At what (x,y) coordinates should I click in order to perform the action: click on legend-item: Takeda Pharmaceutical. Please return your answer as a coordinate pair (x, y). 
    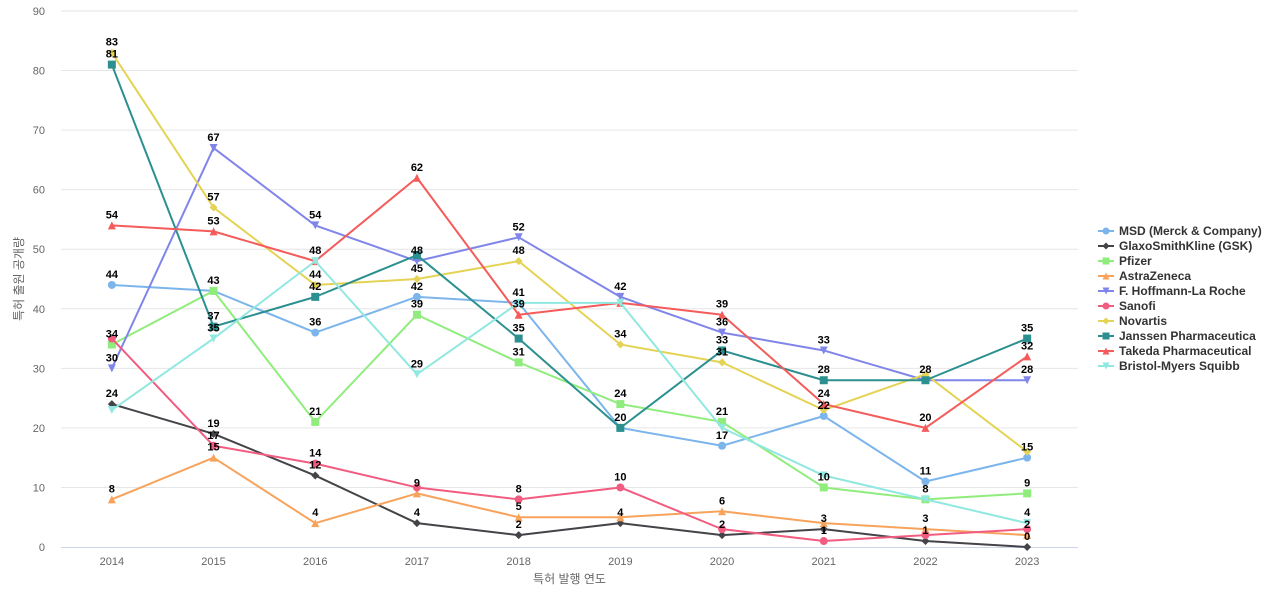
    Looking at the image, I should click on (1175, 351).